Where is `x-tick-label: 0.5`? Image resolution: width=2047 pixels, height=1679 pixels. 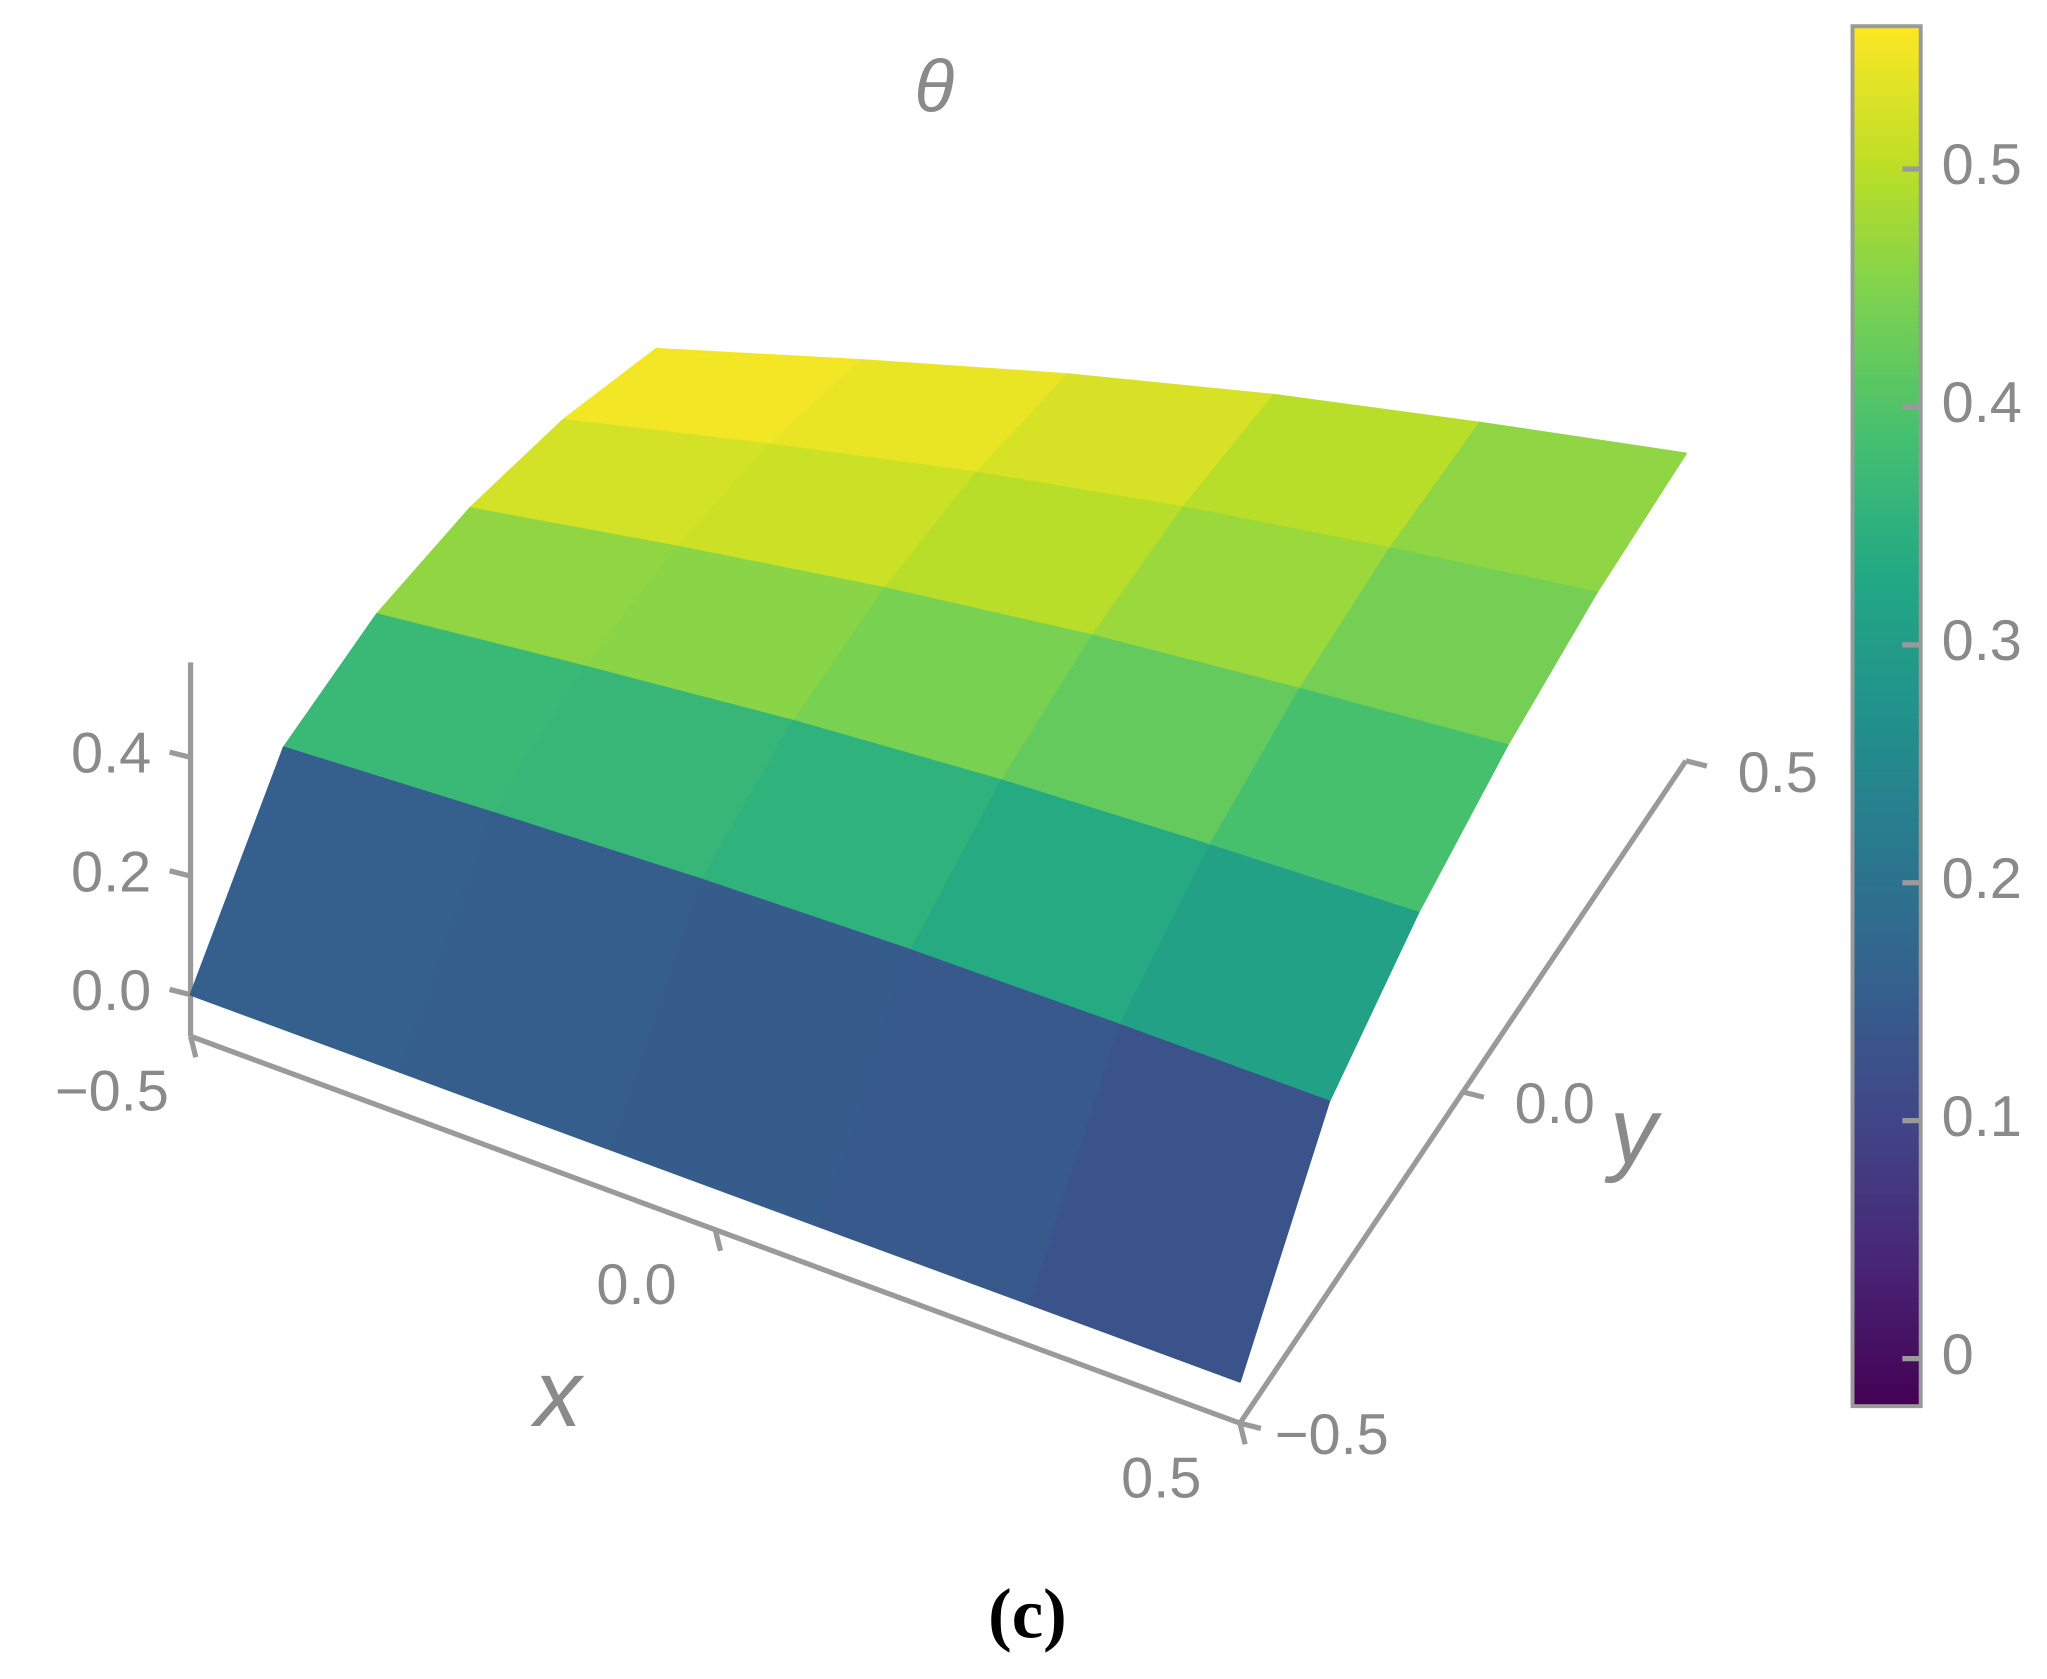 x-tick-label: 0.5 is located at coordinates (1161, 1478).